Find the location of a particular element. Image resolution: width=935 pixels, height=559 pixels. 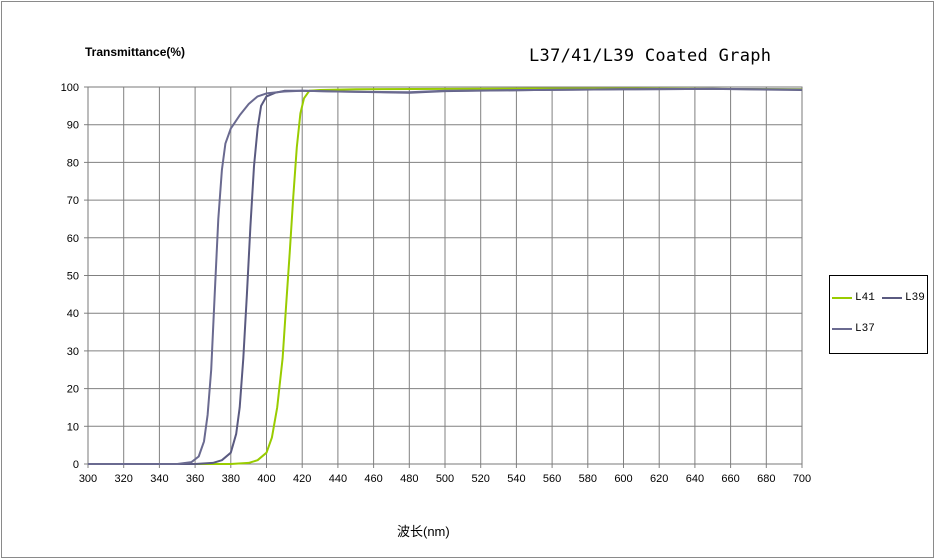

x-tick-label: 380 is located at coordinates (231, 479).